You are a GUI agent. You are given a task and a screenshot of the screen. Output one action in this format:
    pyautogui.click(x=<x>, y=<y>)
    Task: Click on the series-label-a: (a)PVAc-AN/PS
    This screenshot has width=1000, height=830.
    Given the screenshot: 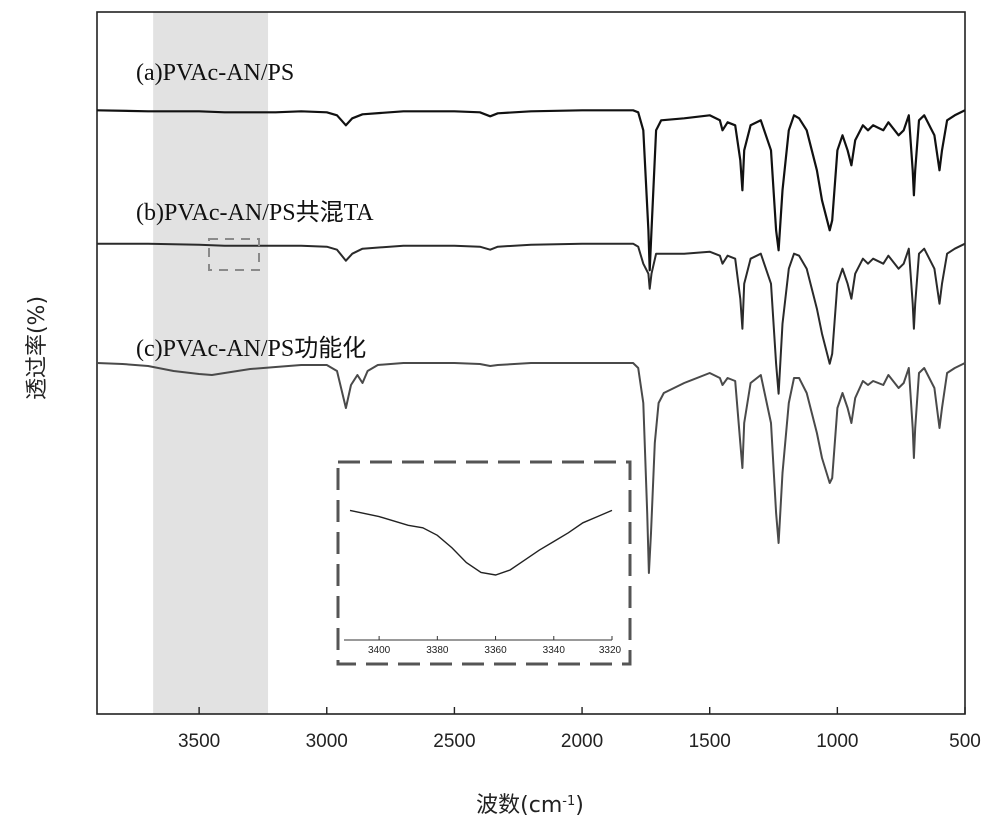 What is the action you would take?
    pyautogui.click(x=215, y=73)
    